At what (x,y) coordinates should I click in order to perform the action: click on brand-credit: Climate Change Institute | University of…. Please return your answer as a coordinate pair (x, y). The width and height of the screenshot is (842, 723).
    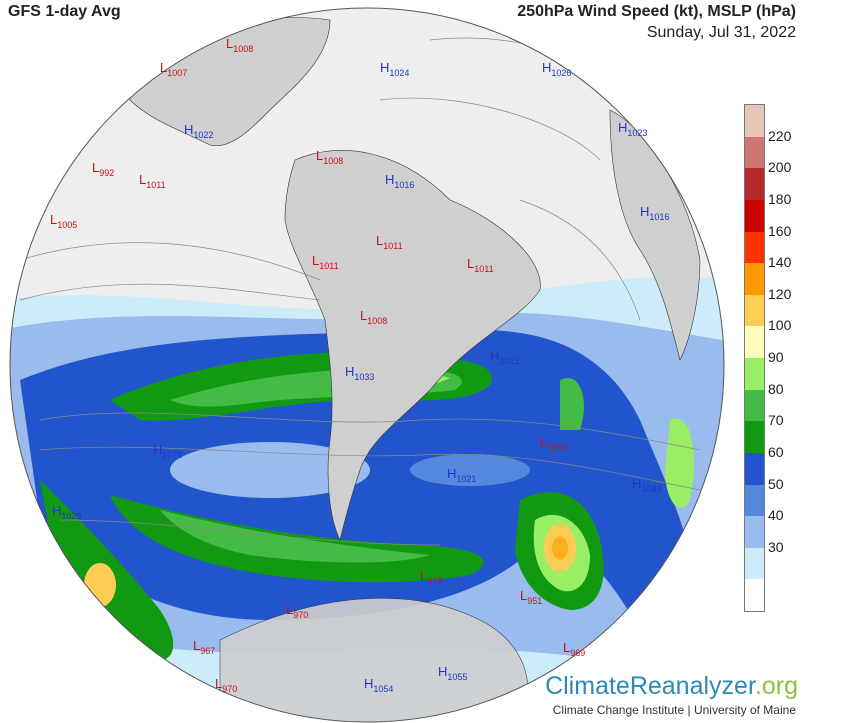
    Looking at the image, I should click on (674, 710).